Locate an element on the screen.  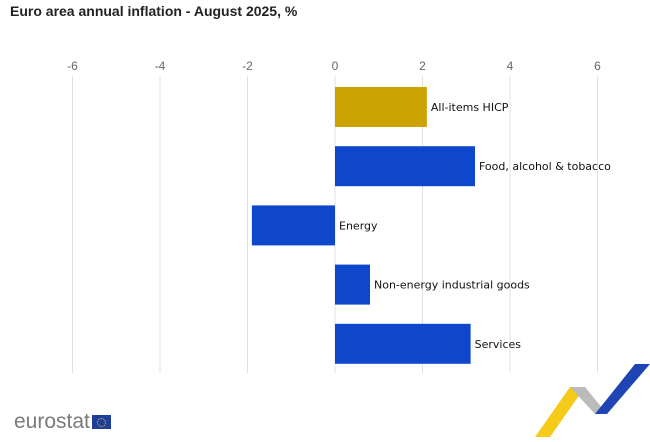
x-tick-label: 4 is located at coordinates (510, 66).